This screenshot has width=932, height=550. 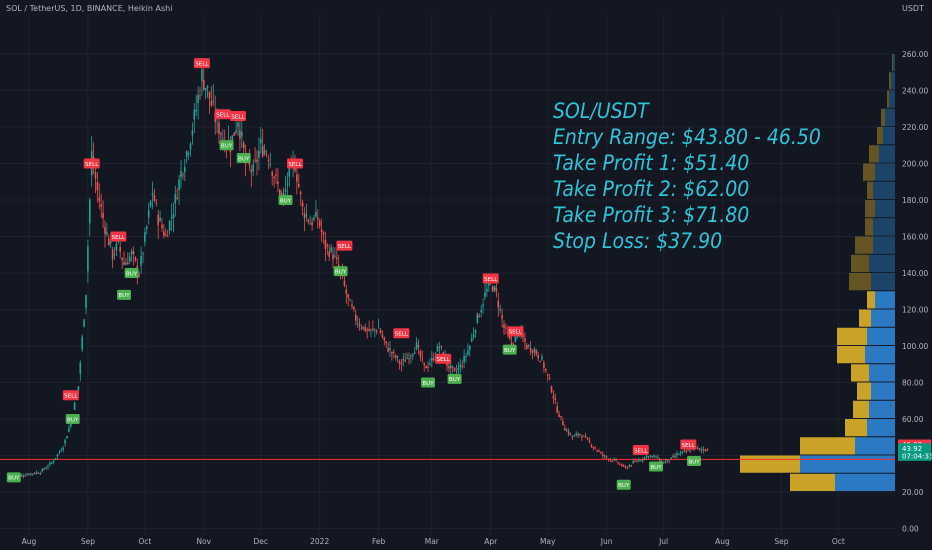 I want to click on x-tick-label: Aug, so click(x=722, y=541).